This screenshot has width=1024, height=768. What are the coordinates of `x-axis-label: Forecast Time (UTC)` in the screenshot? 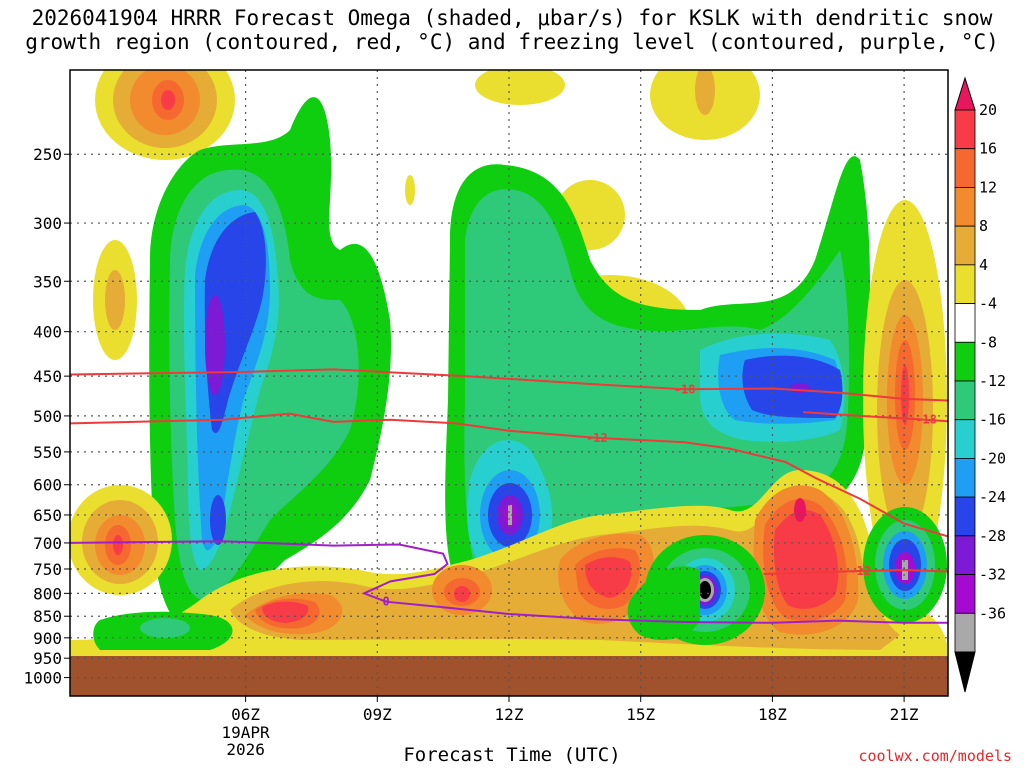 It's located at (512, 755).